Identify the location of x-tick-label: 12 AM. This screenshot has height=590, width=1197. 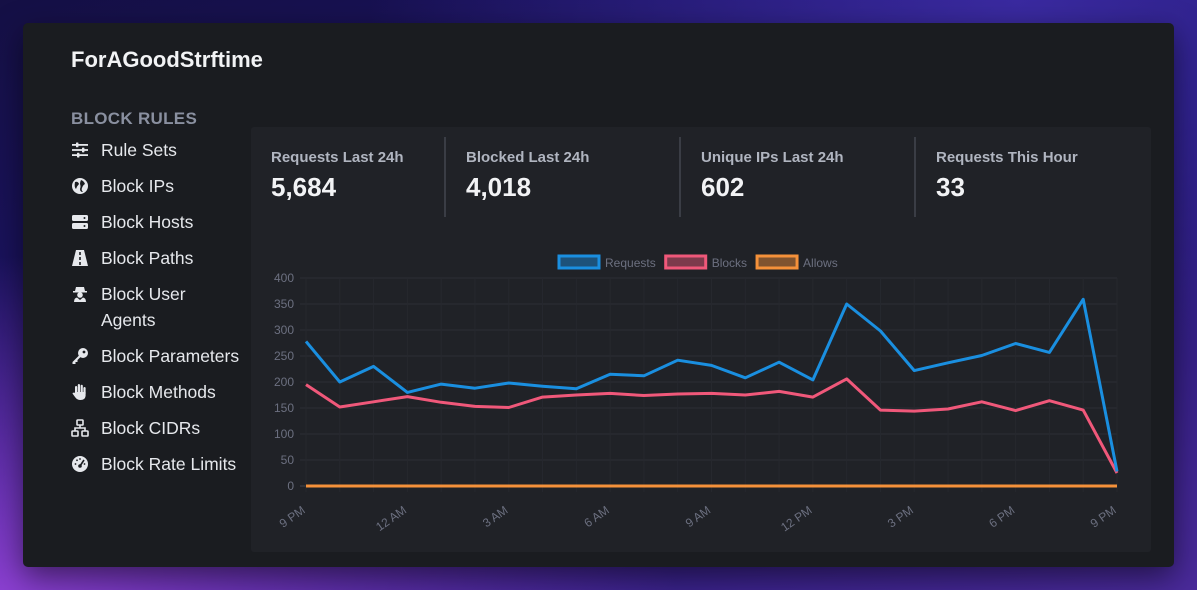
(391, 518).